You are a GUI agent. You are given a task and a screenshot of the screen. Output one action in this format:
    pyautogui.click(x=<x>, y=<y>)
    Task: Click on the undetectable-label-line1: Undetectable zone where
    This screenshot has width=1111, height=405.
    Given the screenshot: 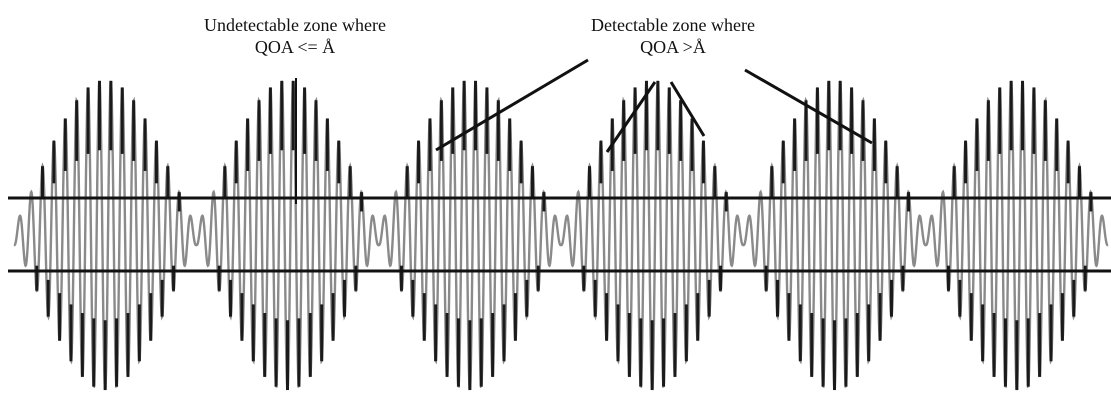 What is the action you would take?
    pyautogui.click(x=295, y=25)
    